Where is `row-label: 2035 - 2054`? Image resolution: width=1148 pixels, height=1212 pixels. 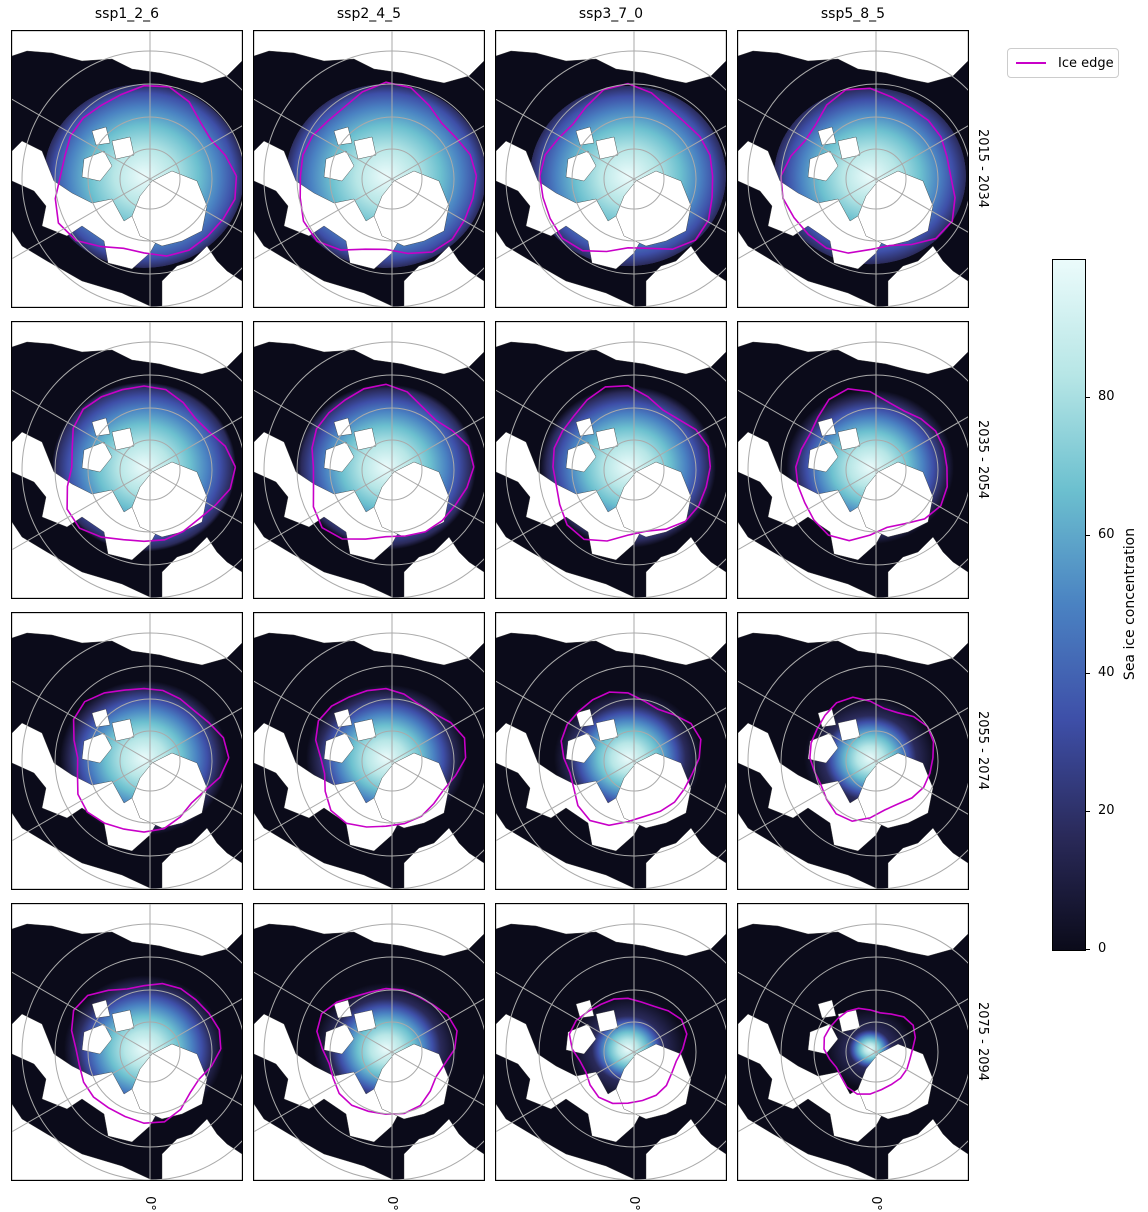 row-label: 2035 - 2054 is located at coordinates (983, 459).